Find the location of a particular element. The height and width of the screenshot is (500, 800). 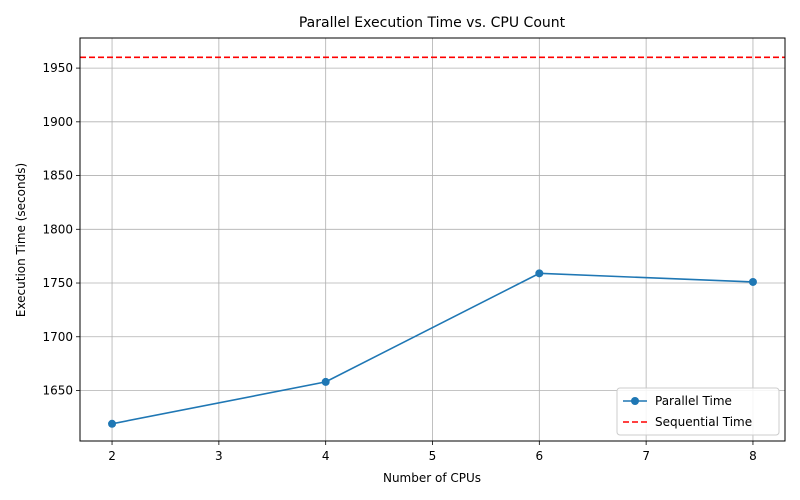

y-tick-label: 1750 is located at coordinates (57, 283).